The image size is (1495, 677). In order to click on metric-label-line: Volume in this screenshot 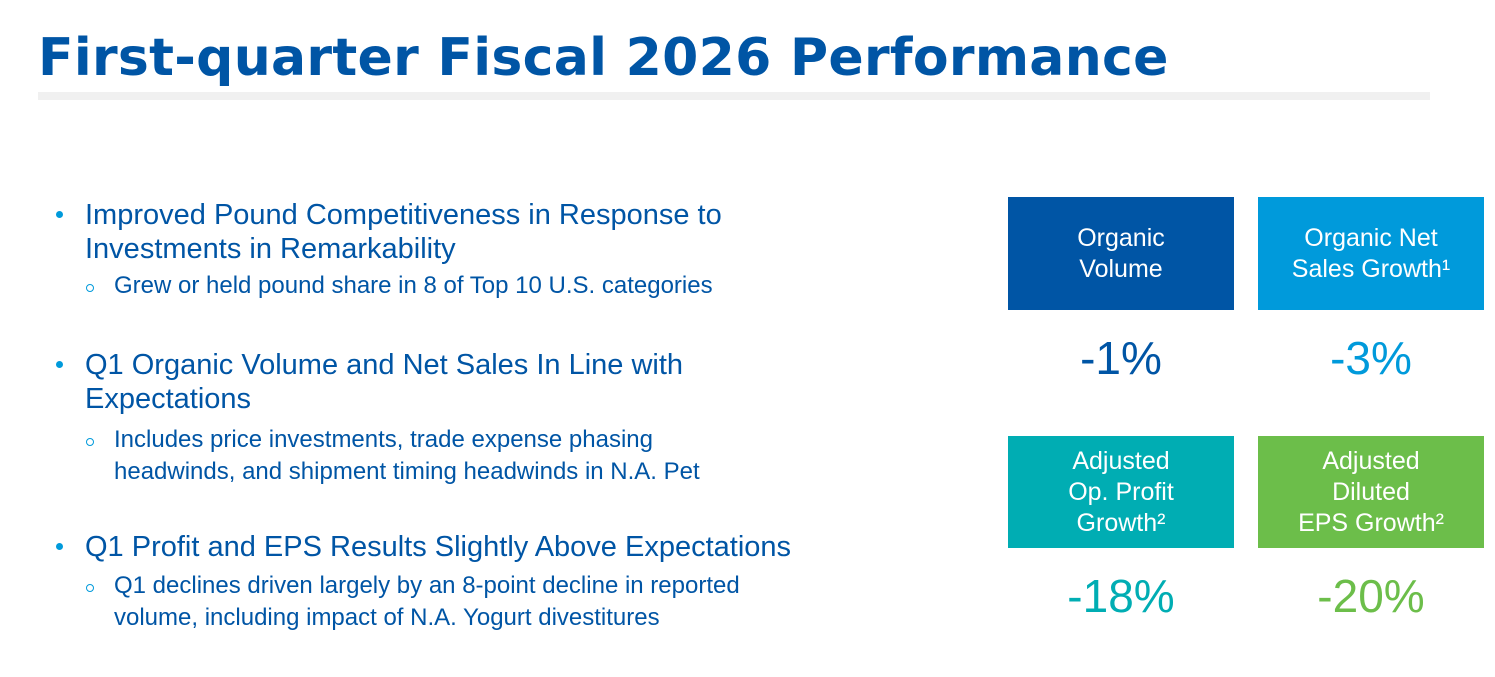, I will do `click(1121, 268)`.